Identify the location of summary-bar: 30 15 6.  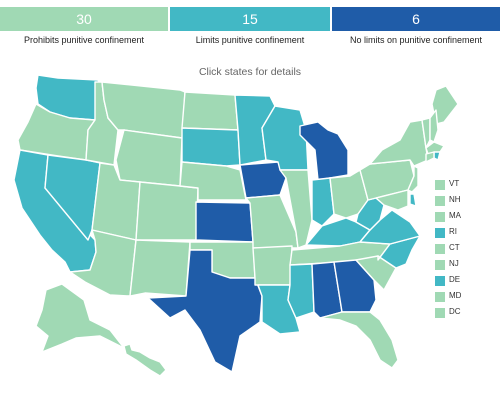
(250, 19).